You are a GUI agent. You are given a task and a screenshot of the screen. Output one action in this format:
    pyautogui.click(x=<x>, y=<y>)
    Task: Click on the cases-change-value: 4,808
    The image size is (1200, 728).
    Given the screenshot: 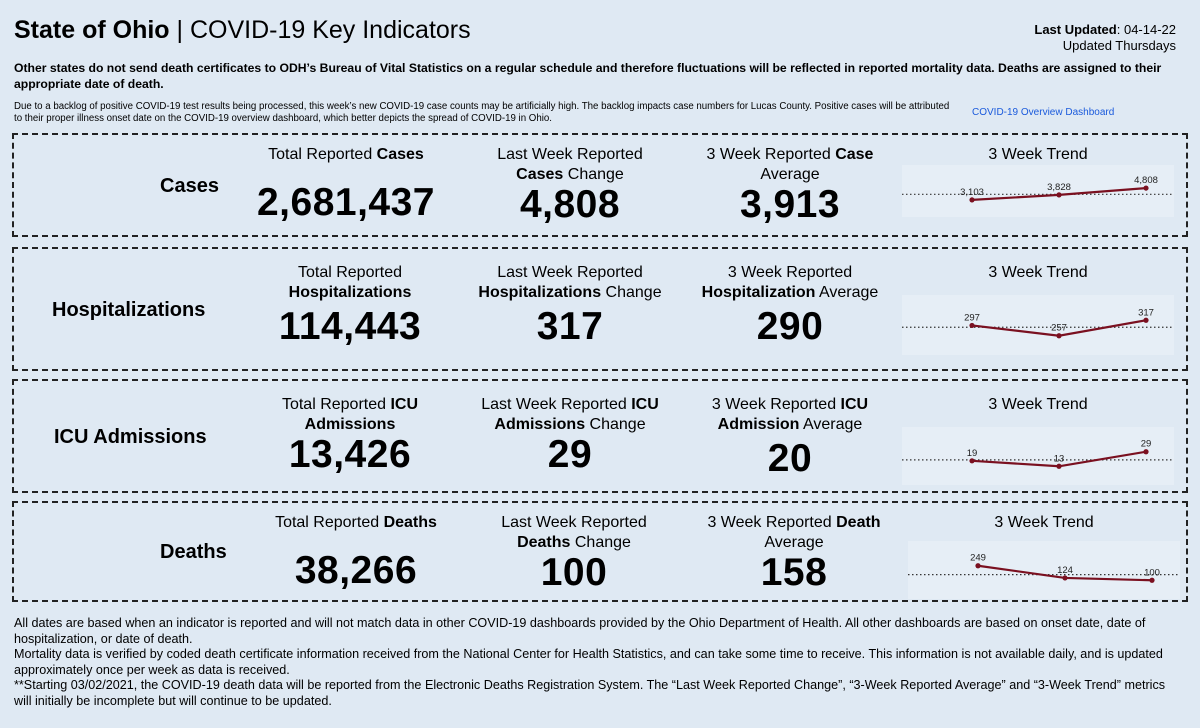 What is the action you would take?
    pyautogui.click(x=570, y=204)
    